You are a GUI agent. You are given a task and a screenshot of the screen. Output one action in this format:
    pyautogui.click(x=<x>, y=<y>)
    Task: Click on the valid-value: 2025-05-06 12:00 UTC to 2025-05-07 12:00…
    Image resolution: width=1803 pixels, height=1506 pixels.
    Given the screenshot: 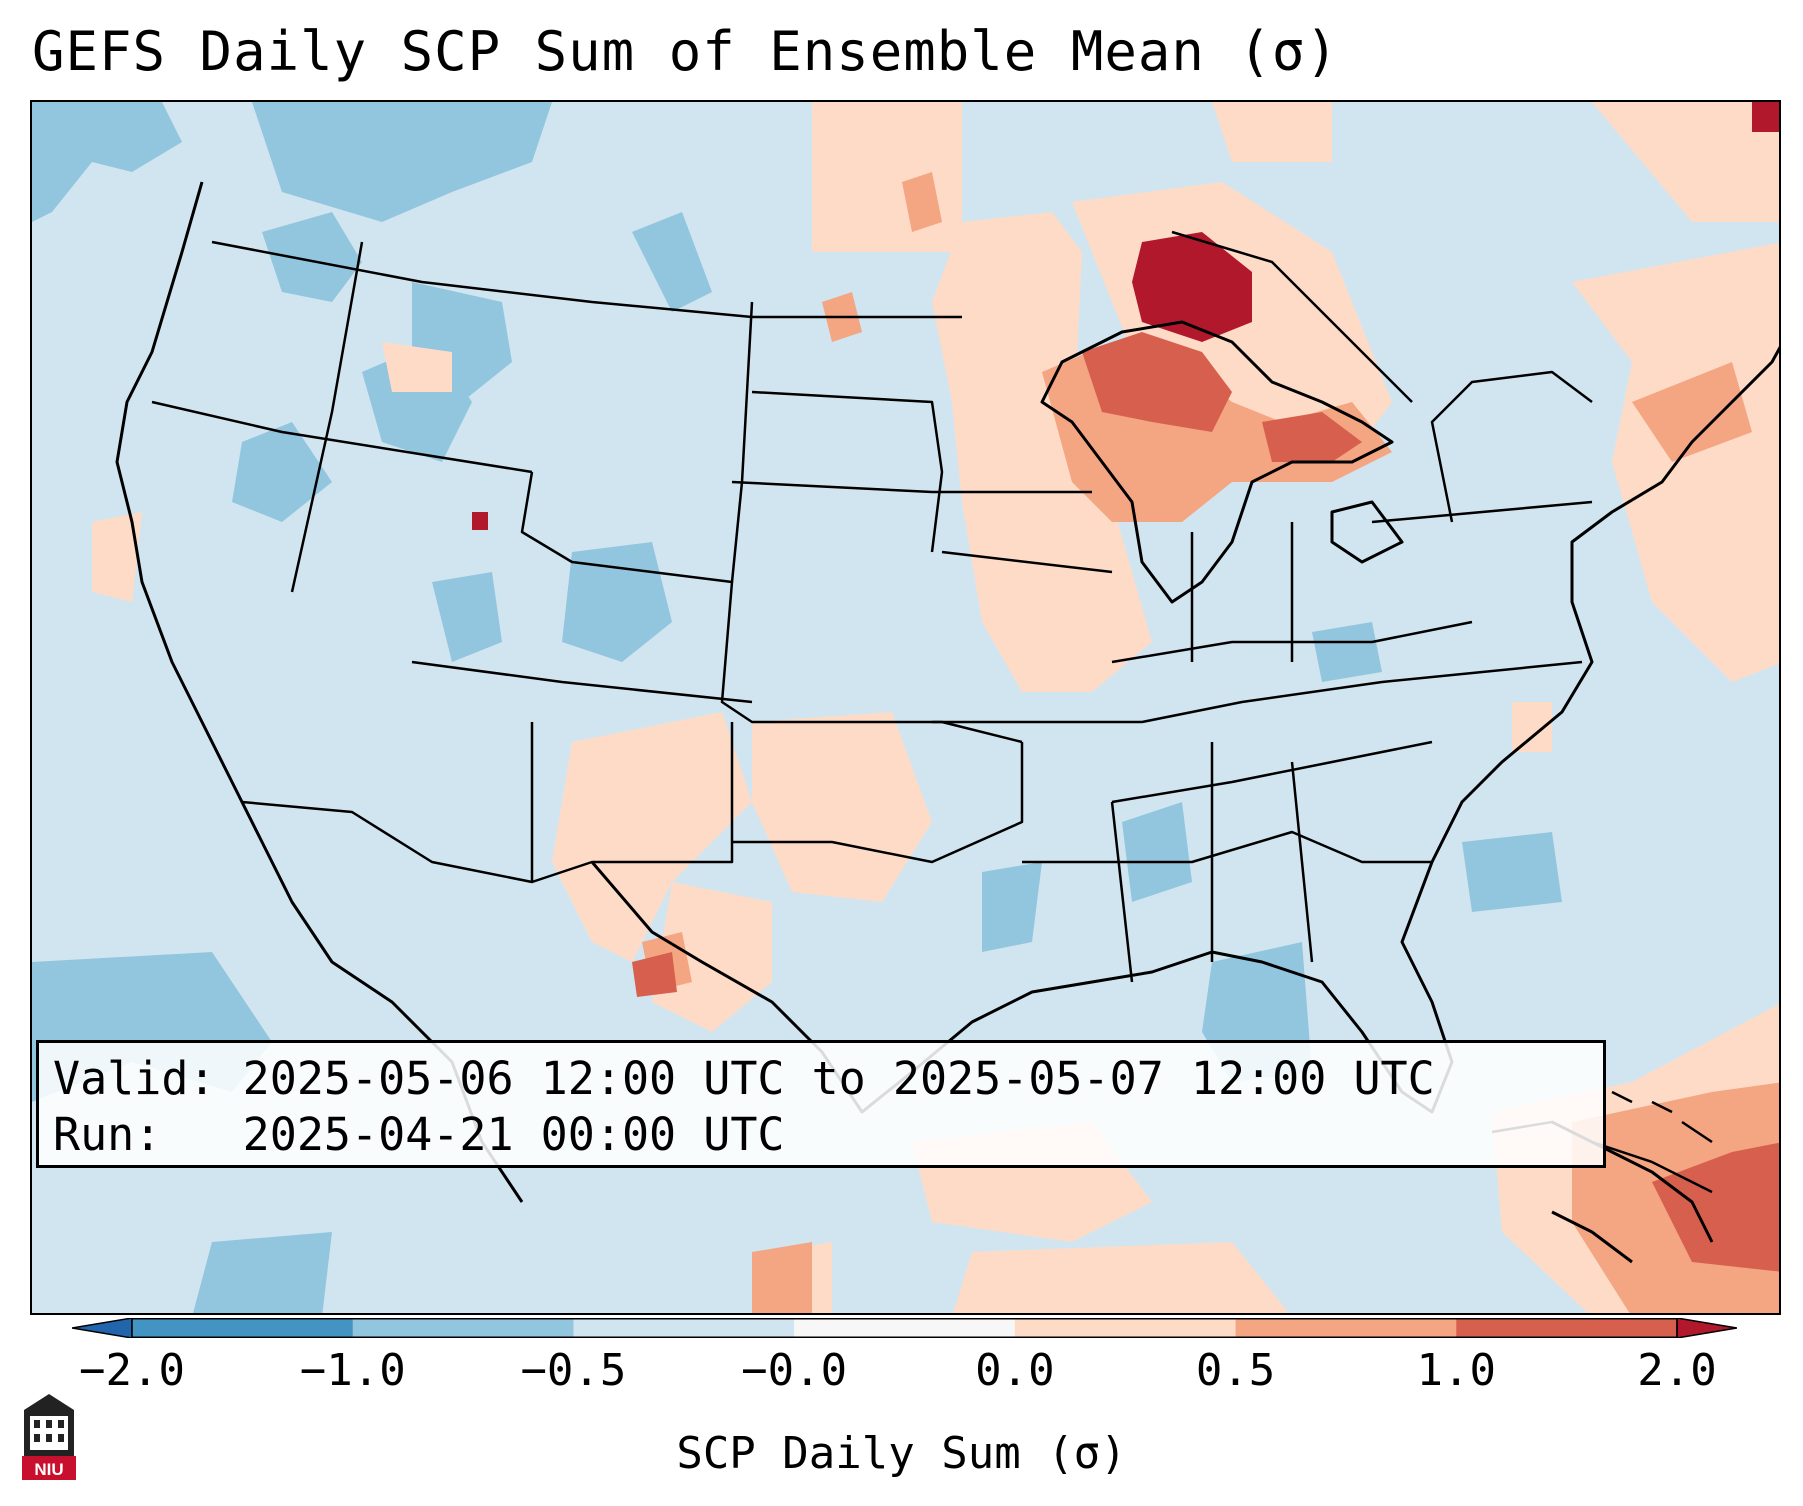 What is the action you would take?
    pyautogui.click(x=838, y=1078)
    